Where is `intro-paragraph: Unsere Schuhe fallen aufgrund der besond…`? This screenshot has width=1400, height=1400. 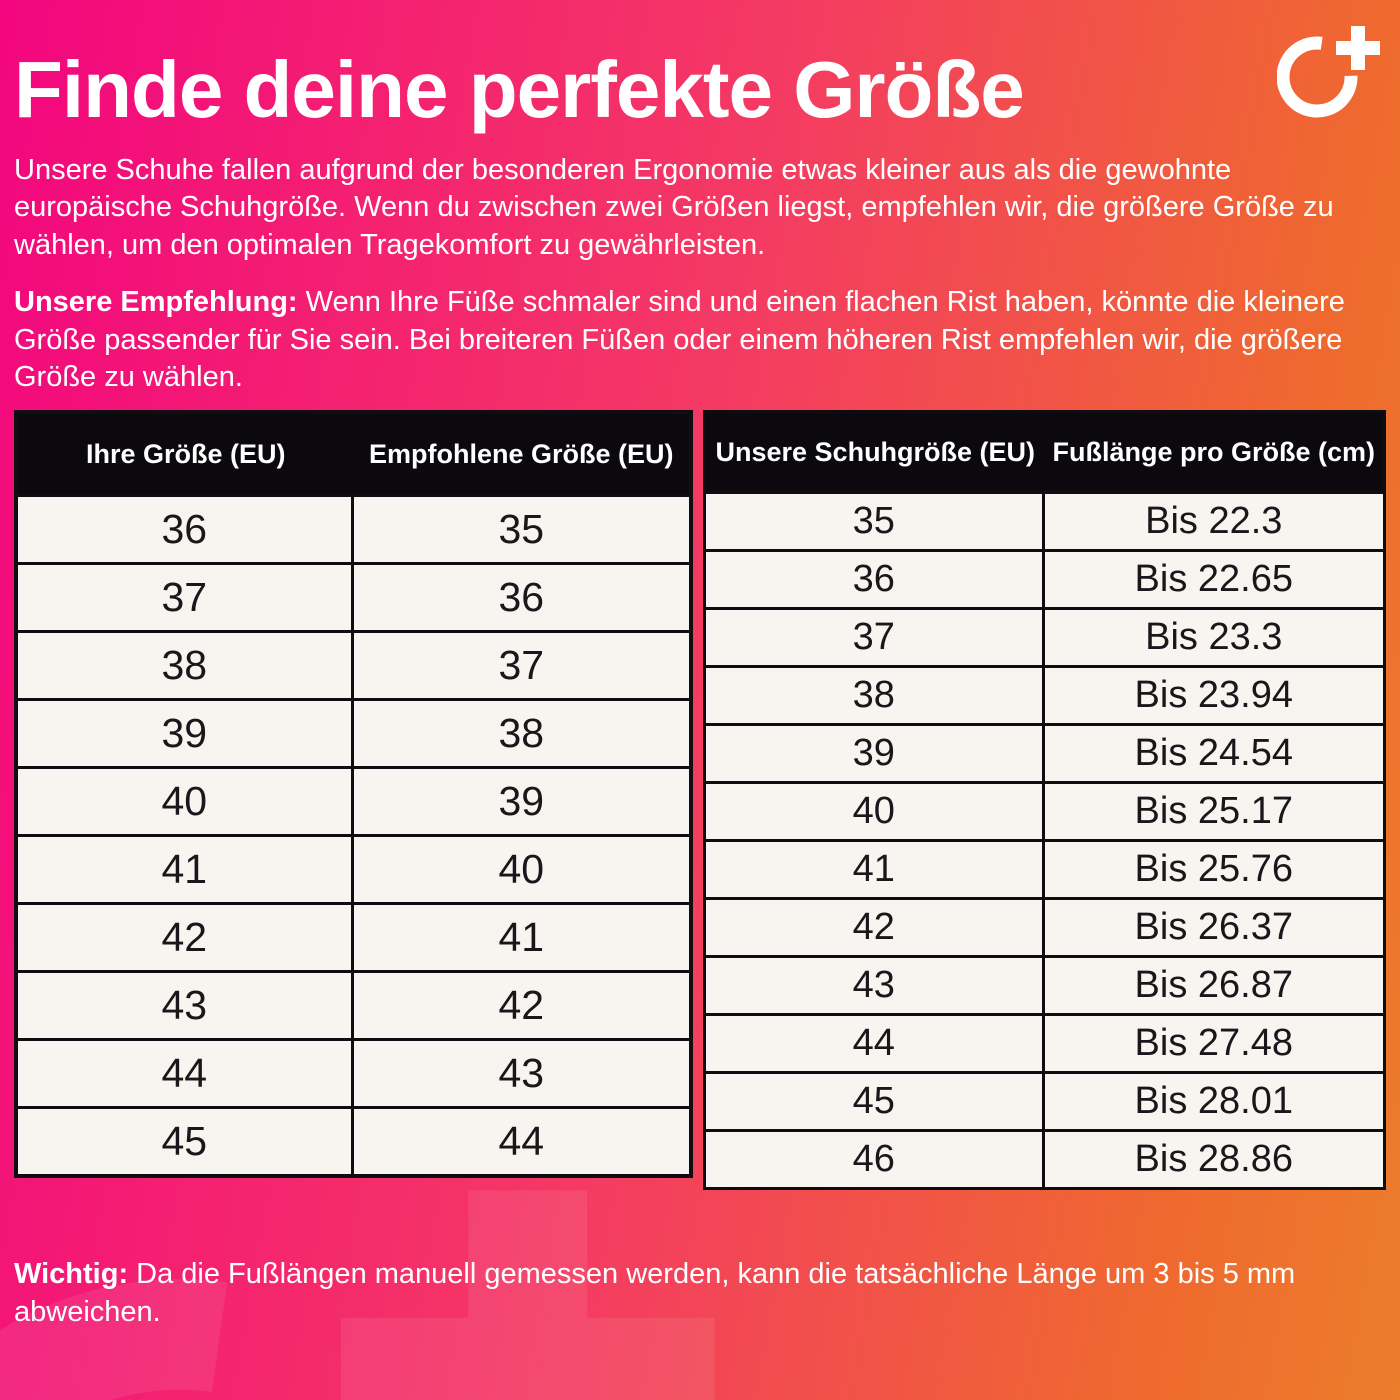
intro-paragraph: Unsere Schuhe fallen aufgrund der besond… is located at coordinates (674, 207).